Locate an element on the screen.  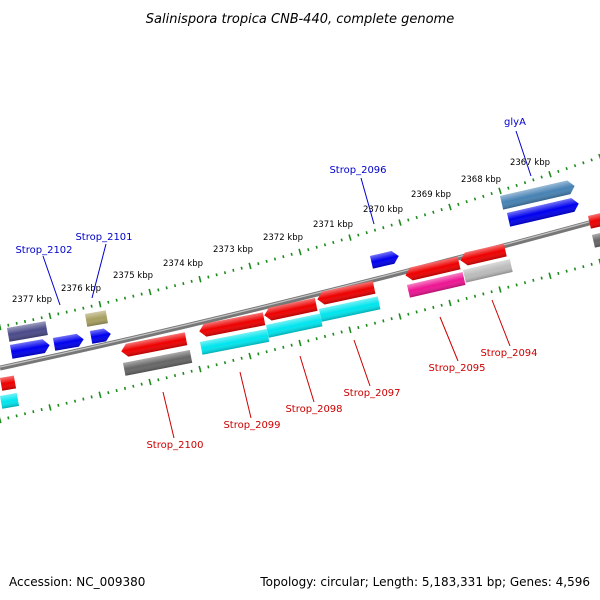
gene-label-strop-2096: Strop_2096 is located at coordinates (357, 170).